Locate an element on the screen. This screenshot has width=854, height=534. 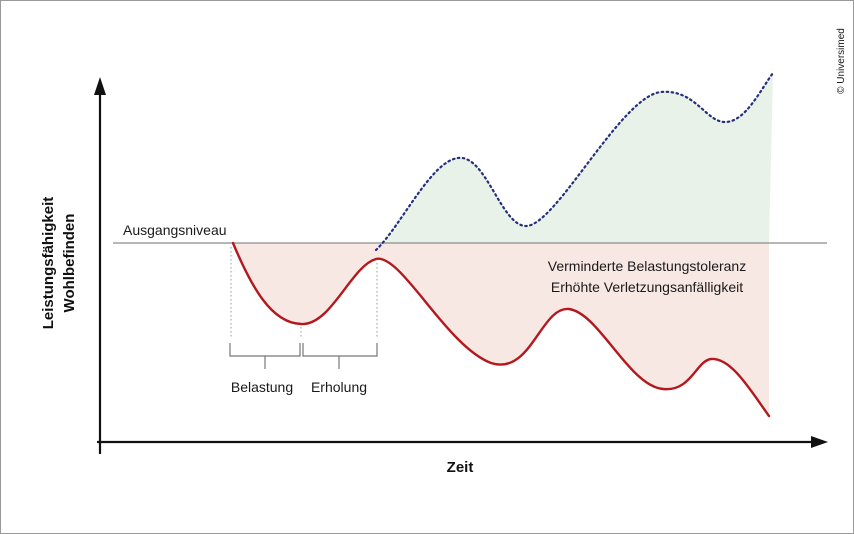
y-axis-label-group-2: Wohlbefinden is located at coordinates (69, 263).